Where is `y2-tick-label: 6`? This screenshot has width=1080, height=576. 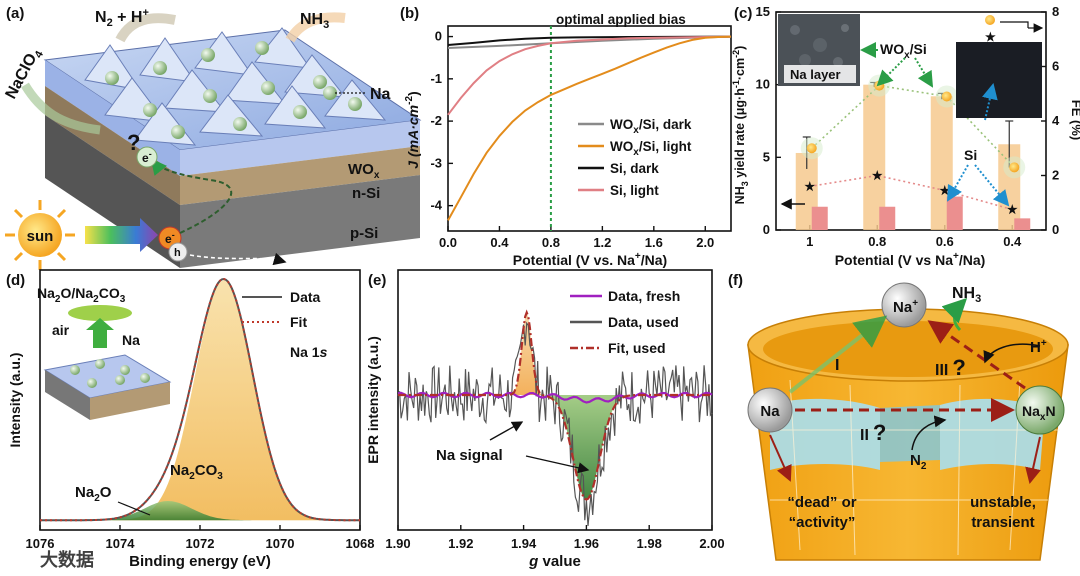 y2-tick-label: 6 is located at coordinates (1055, 66).